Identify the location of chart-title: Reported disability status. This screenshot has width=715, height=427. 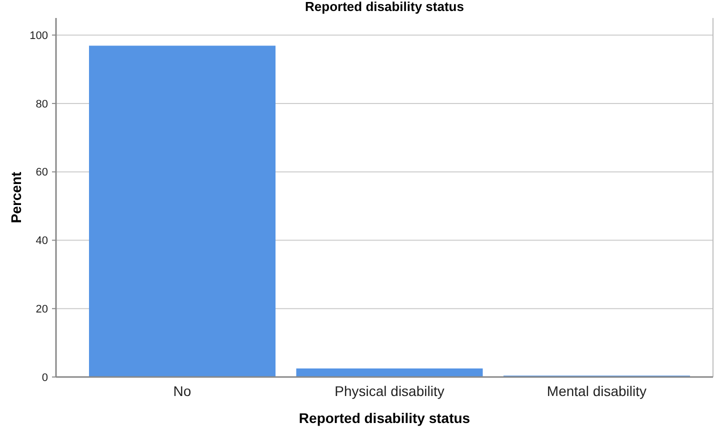
(384, 7).